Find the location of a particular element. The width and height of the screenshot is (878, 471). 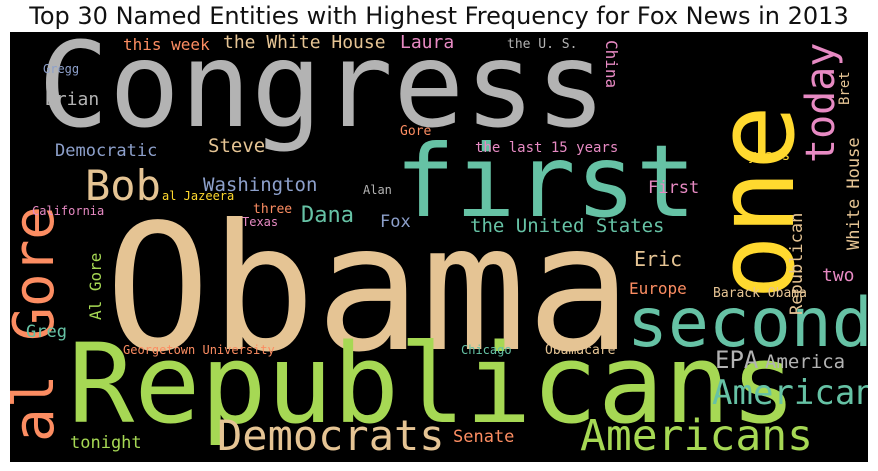

word-americans: Americans is located at coordinates (696, 436).